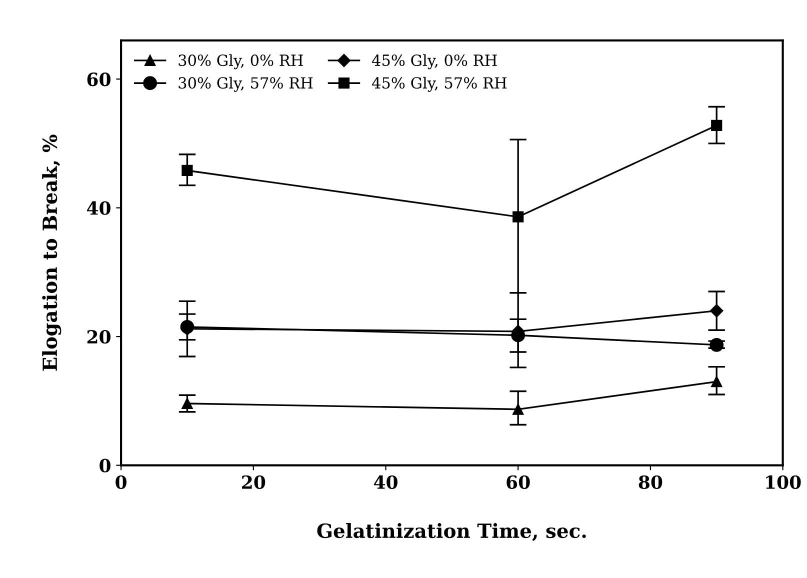 This screenshot has width=807, height=578. I want to click on x-tick-label: 0, so click(121, 482).